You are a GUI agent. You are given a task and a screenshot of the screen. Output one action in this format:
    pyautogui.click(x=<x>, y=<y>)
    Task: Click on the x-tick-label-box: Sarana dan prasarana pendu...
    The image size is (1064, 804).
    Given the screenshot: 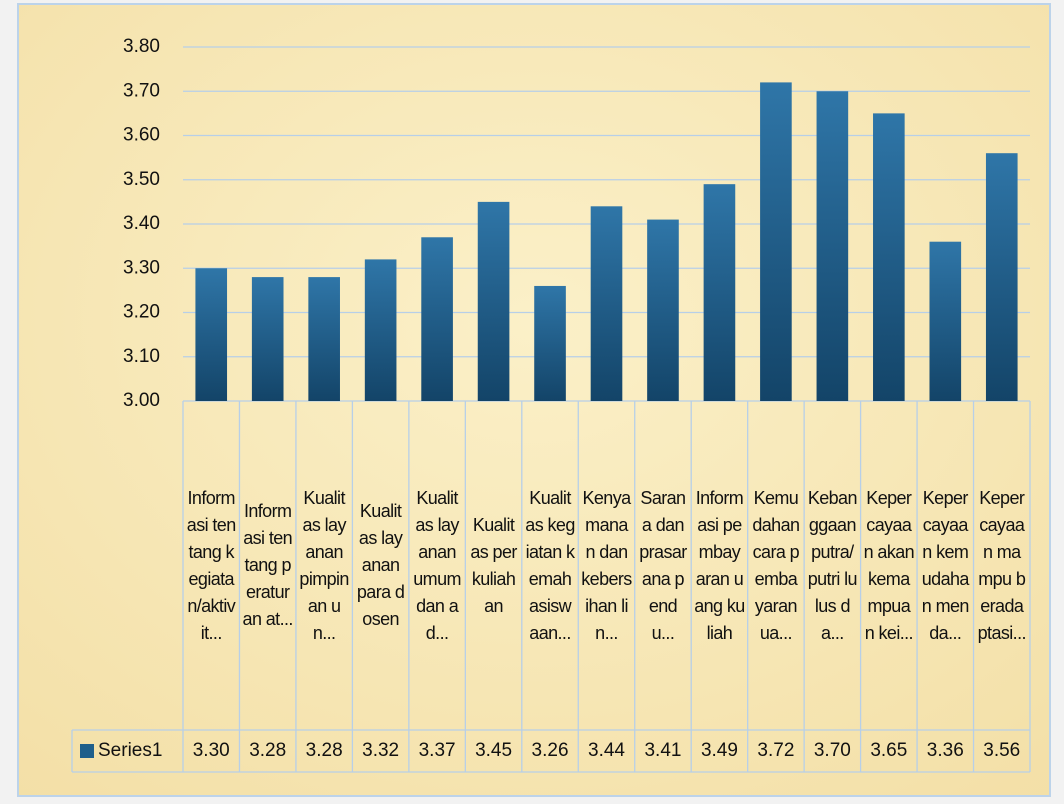 What is the action you would take?
    pyautogui.click(x=663, y=565)
    